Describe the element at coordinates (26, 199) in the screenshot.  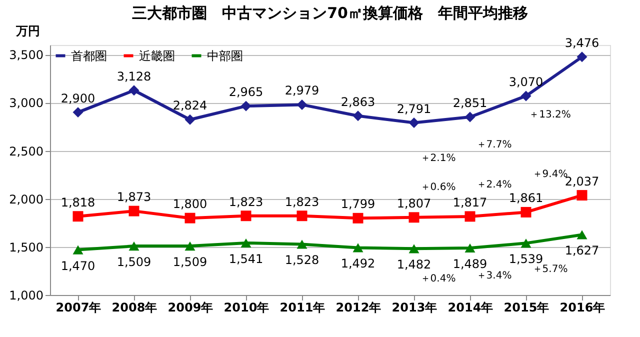
I see `y-tick-label: 2,000` at that location.